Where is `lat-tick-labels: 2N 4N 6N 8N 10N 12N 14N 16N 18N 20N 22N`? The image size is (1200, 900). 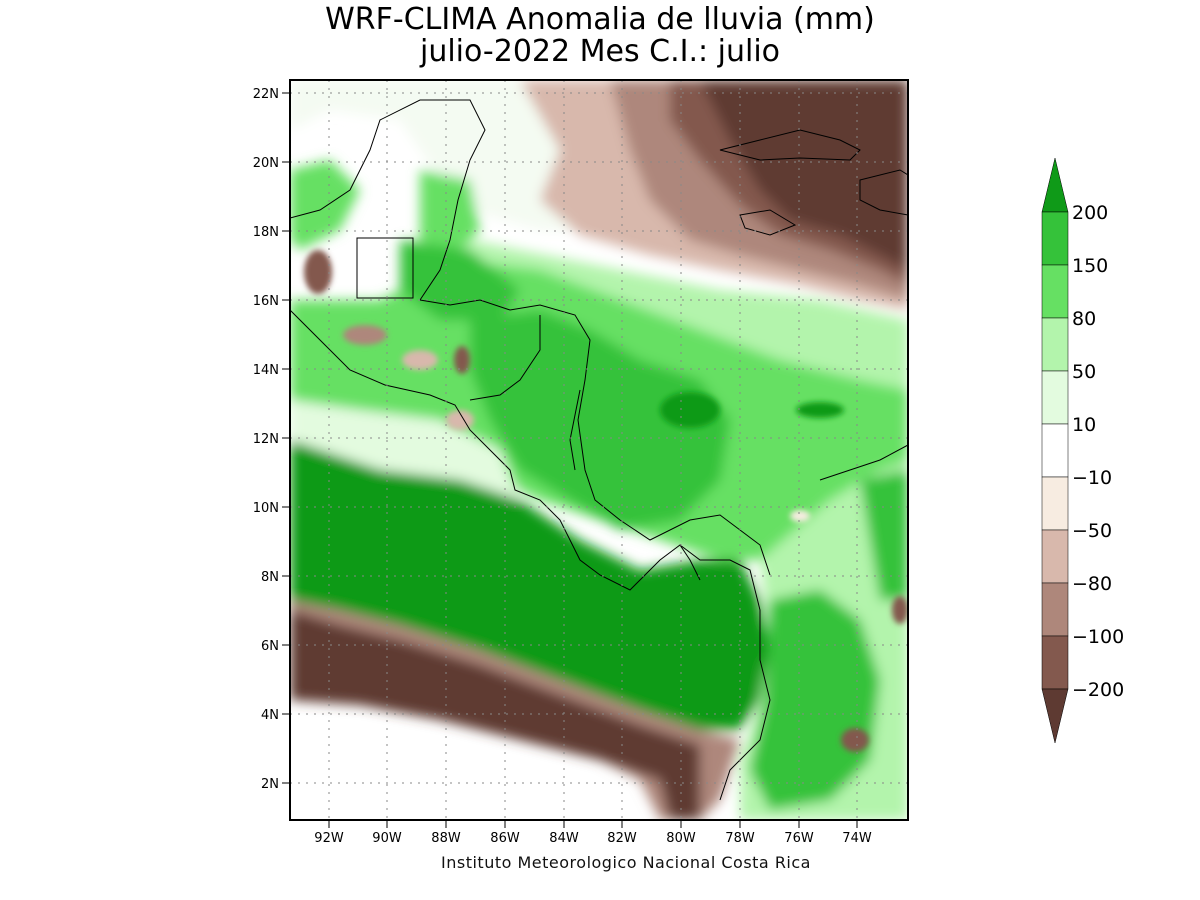
lat-tick-labels: 2N 4N 6N 8N 10N 12N 14N 16N 18N 20N 22N is located at coordinates (266, 439).